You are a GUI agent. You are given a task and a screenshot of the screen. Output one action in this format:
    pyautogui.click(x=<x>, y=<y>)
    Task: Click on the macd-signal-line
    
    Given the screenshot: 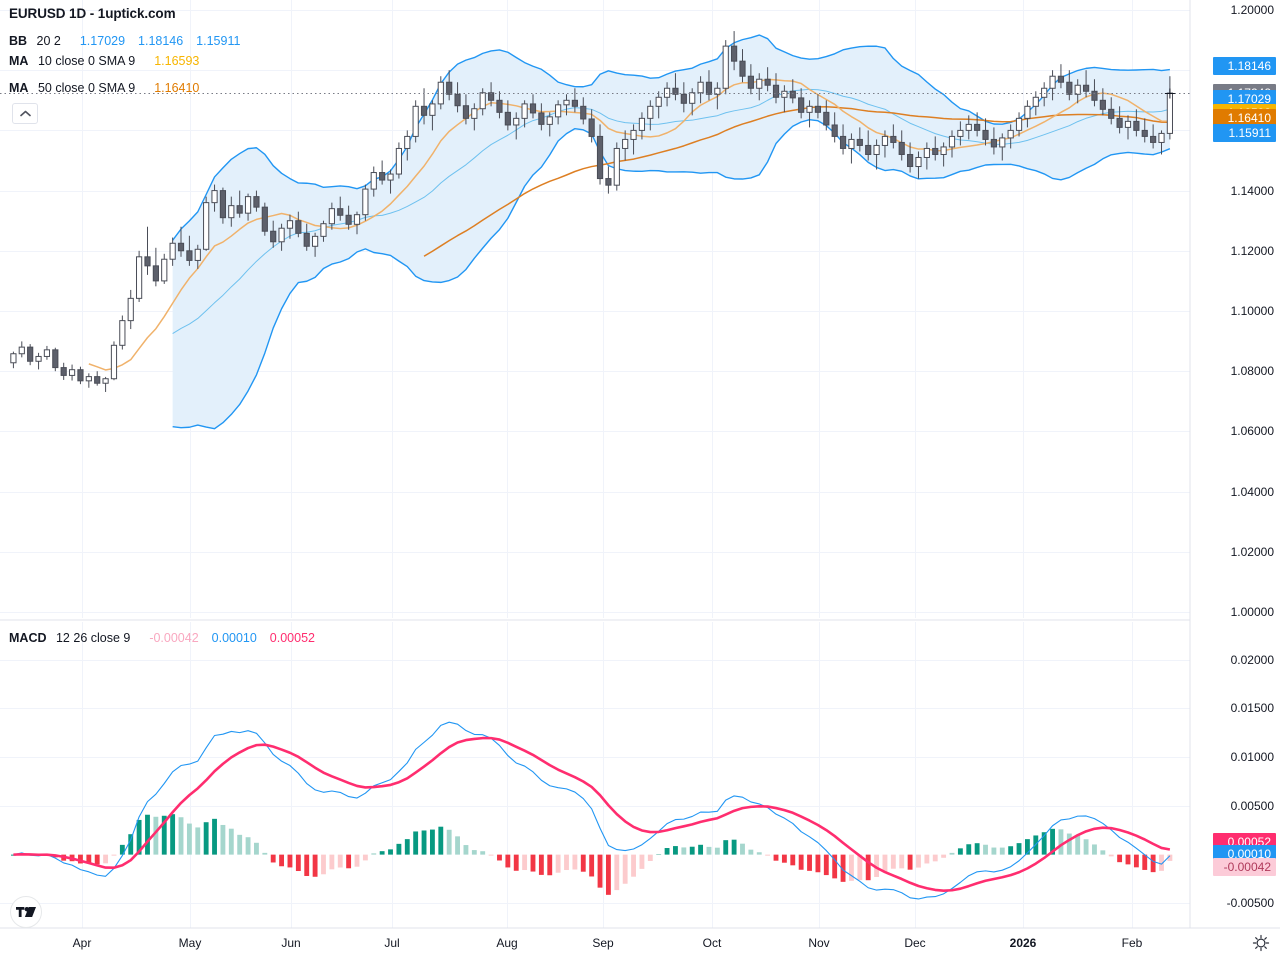 What is the action you would take?
    pyautogui.click(x=592, y=814)
    